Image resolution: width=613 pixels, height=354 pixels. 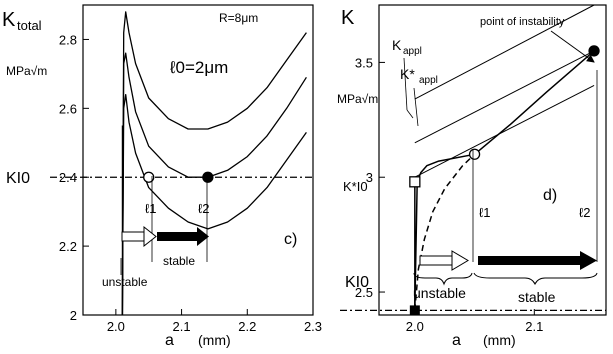 What do you see at coordinates (416, 107) in the screenshot?
I see `d-kstarappl-leader` at bounding box center [416, 107].